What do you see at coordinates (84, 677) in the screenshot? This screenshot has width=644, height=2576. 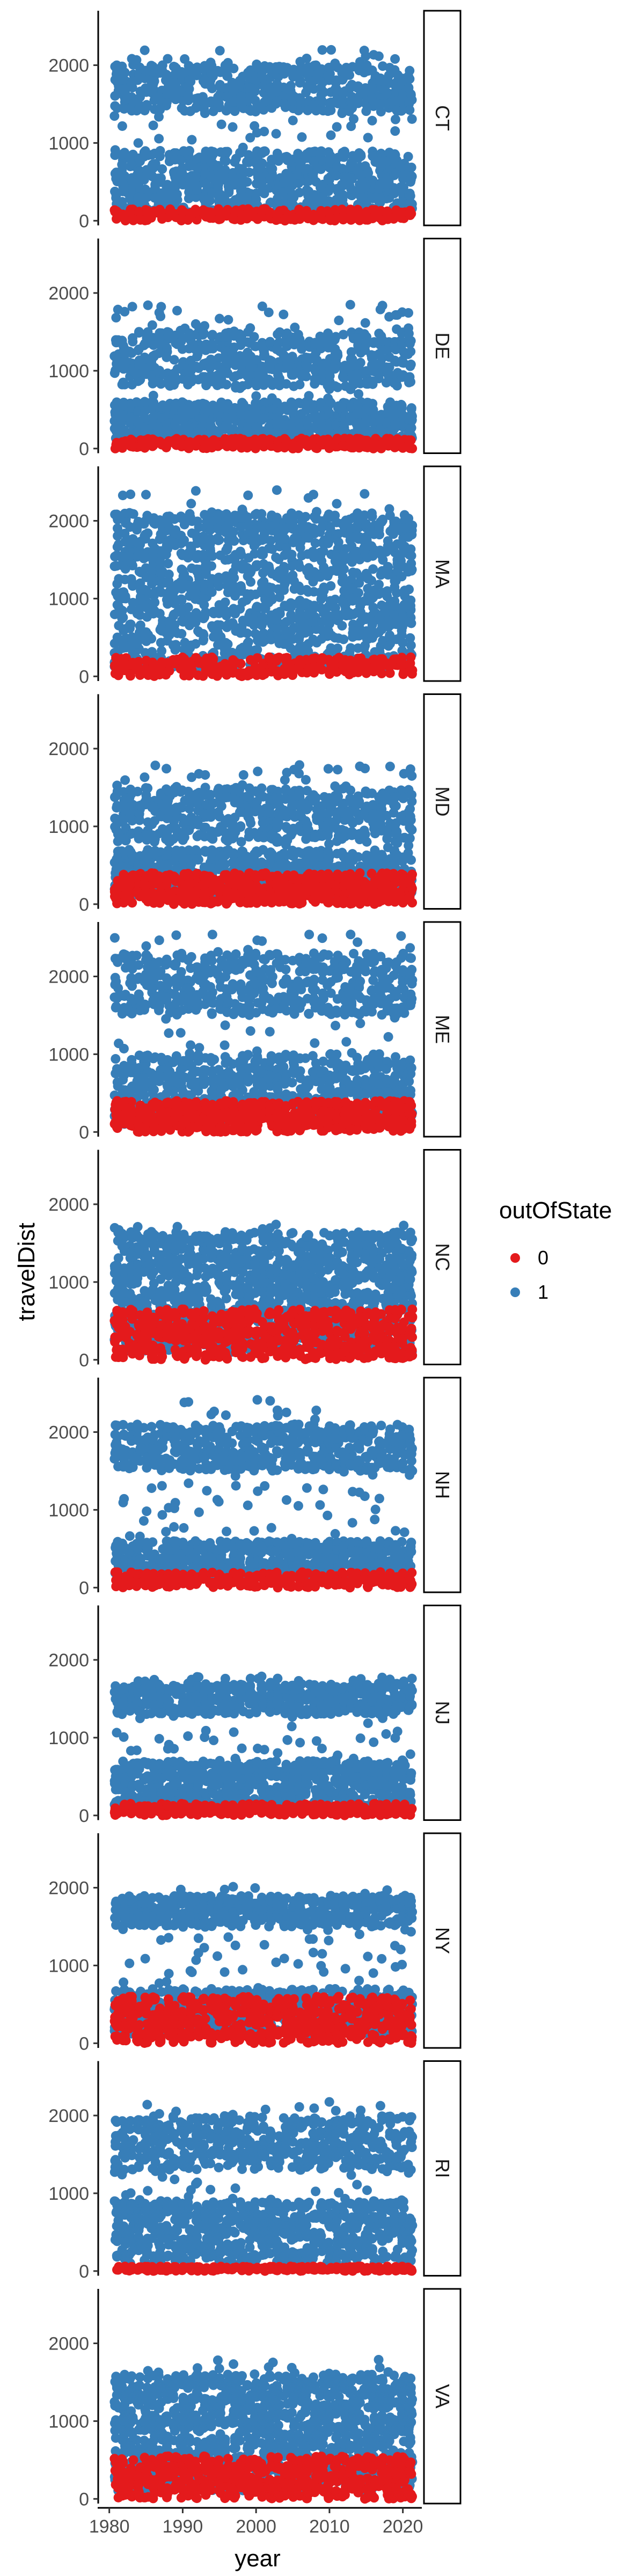 I see `y-tick-label: 0` at bounding box center [84, 677].